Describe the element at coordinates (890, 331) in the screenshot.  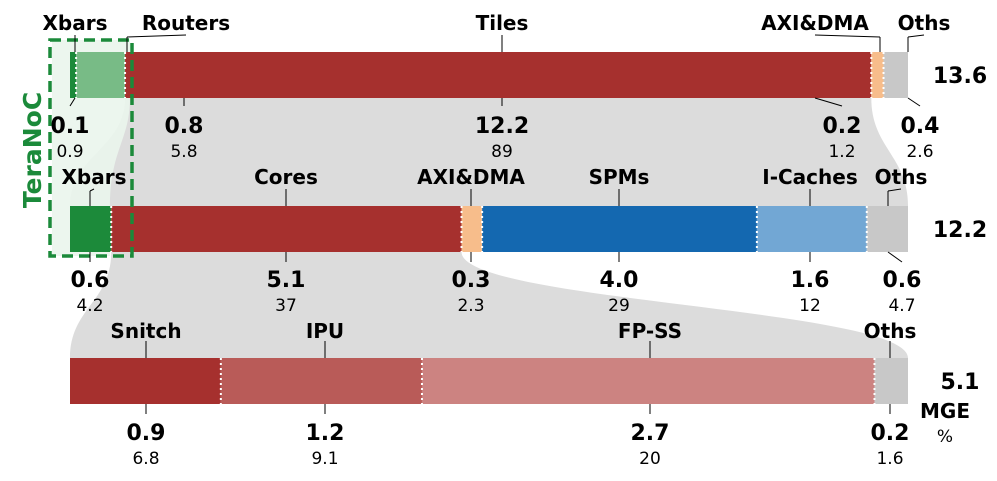
I see `category-label-2-3: Oths` at that location.